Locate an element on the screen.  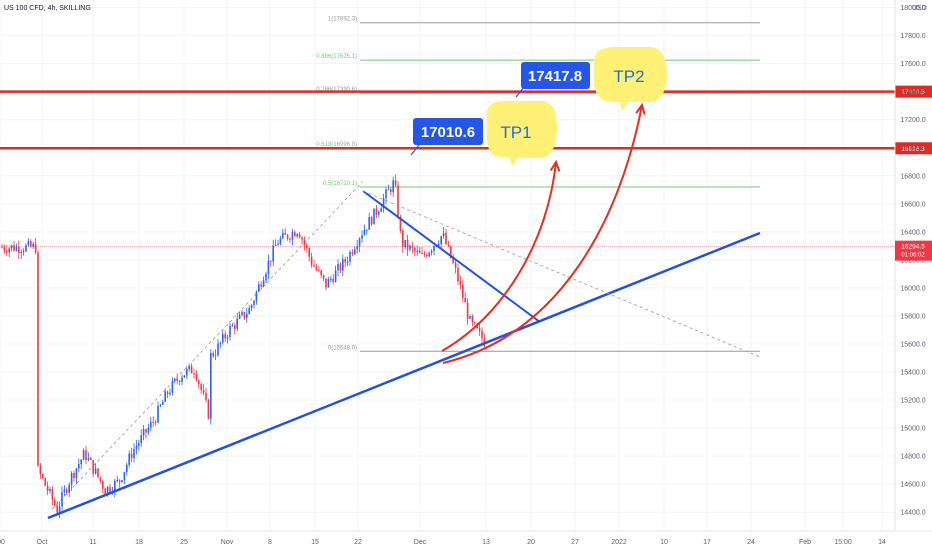
tp2-price-label: 17417.8 is located at coordinates (555, 76).